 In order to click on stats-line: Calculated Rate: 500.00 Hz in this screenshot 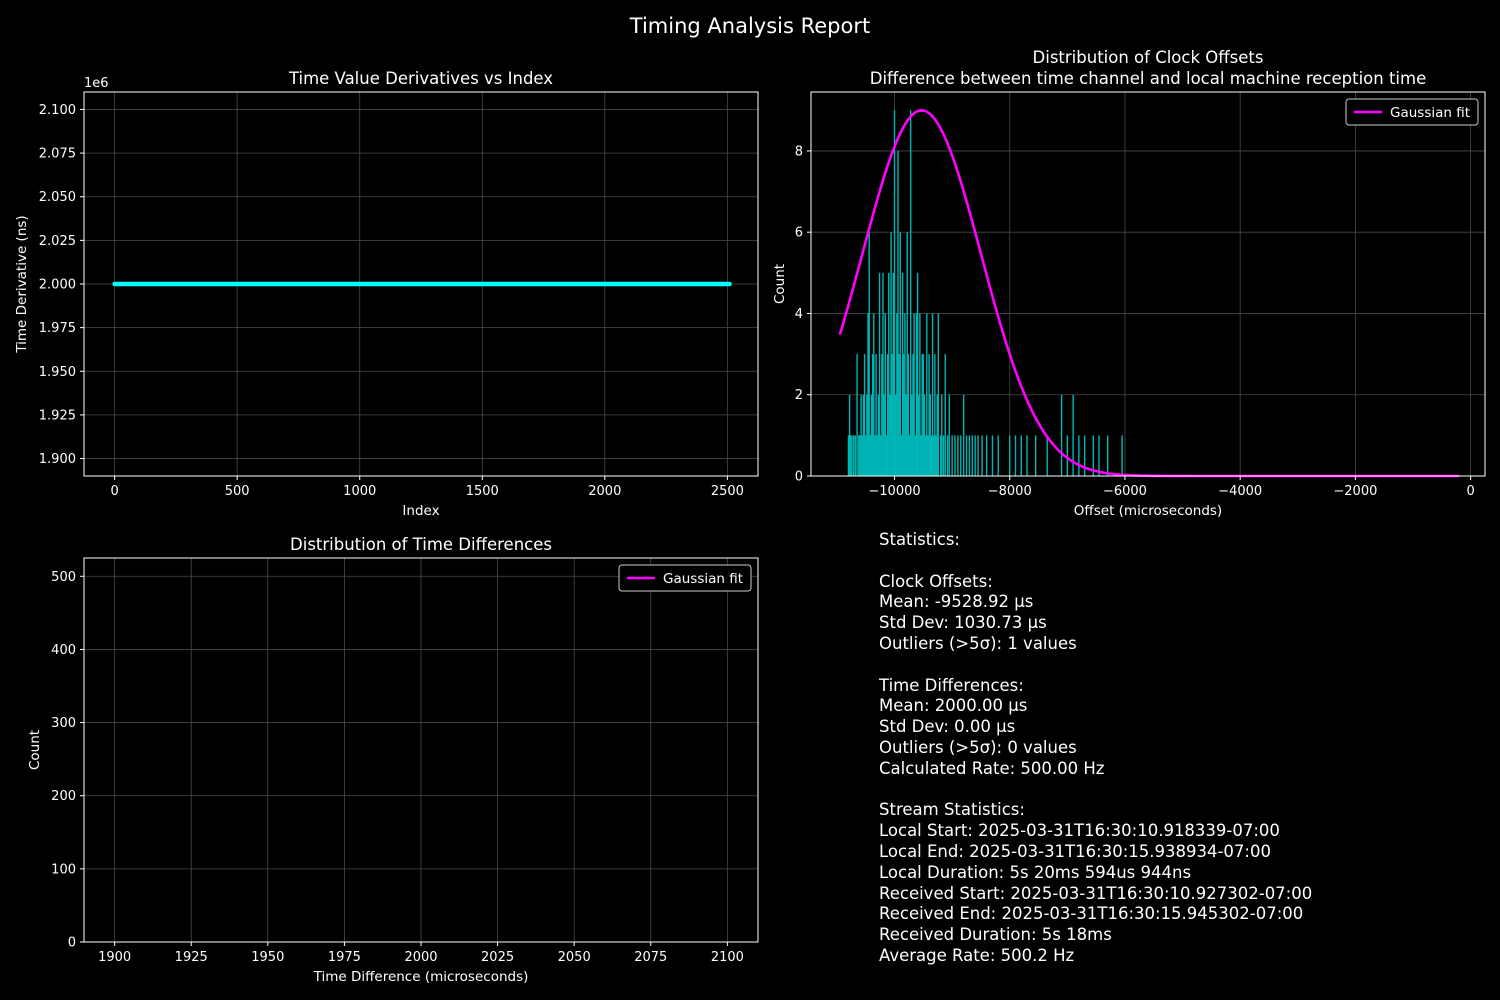, I will do `click(992, 768)`.